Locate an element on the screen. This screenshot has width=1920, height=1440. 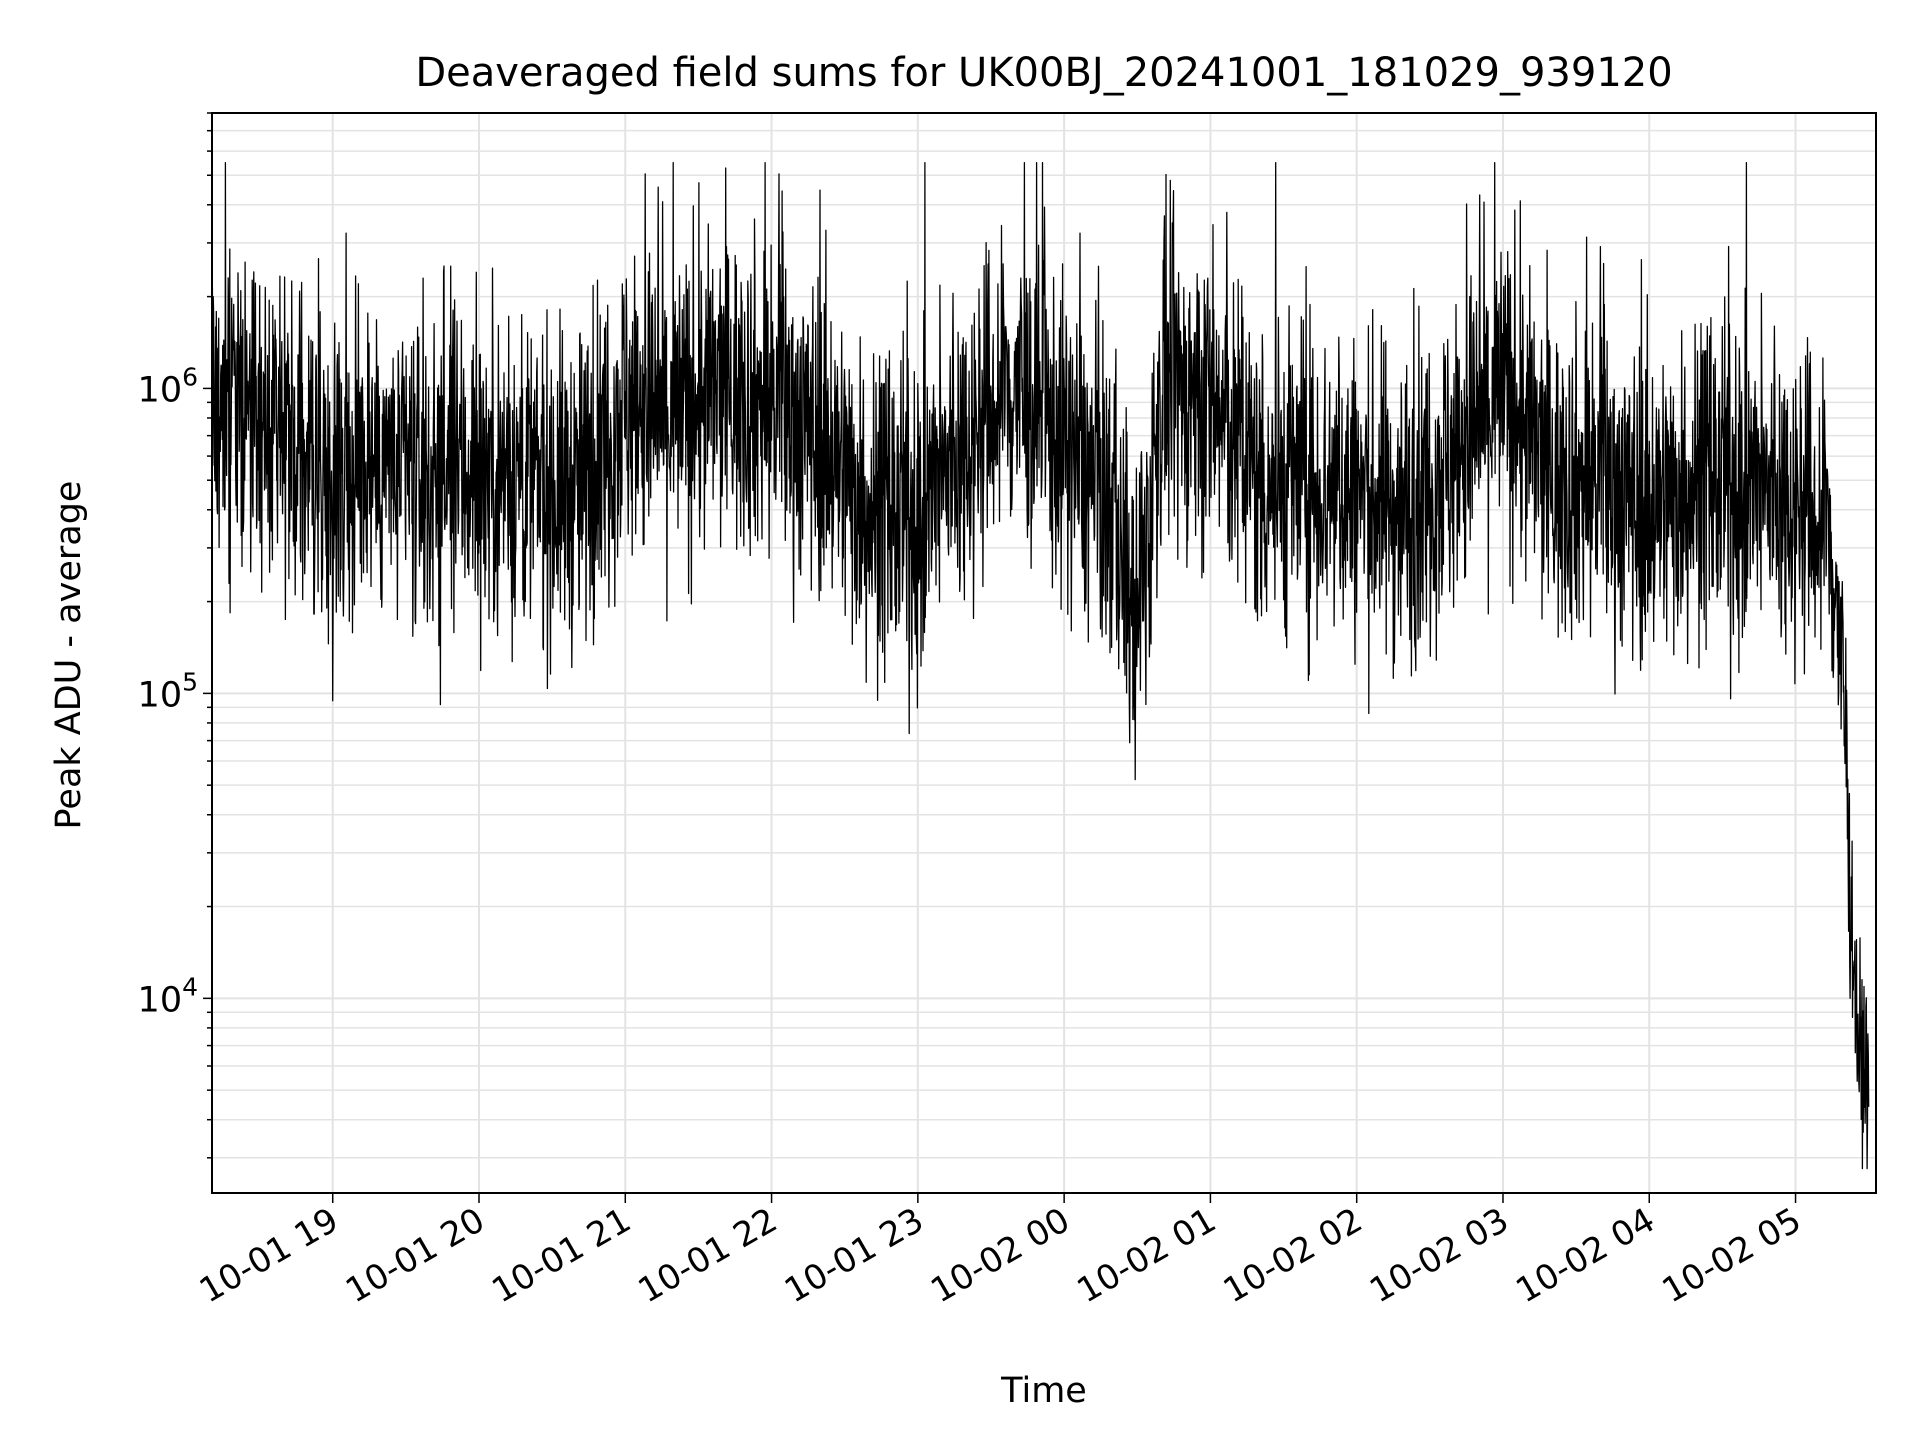
y-tick-label: 10⁶ is located at coordinates (168, 386).